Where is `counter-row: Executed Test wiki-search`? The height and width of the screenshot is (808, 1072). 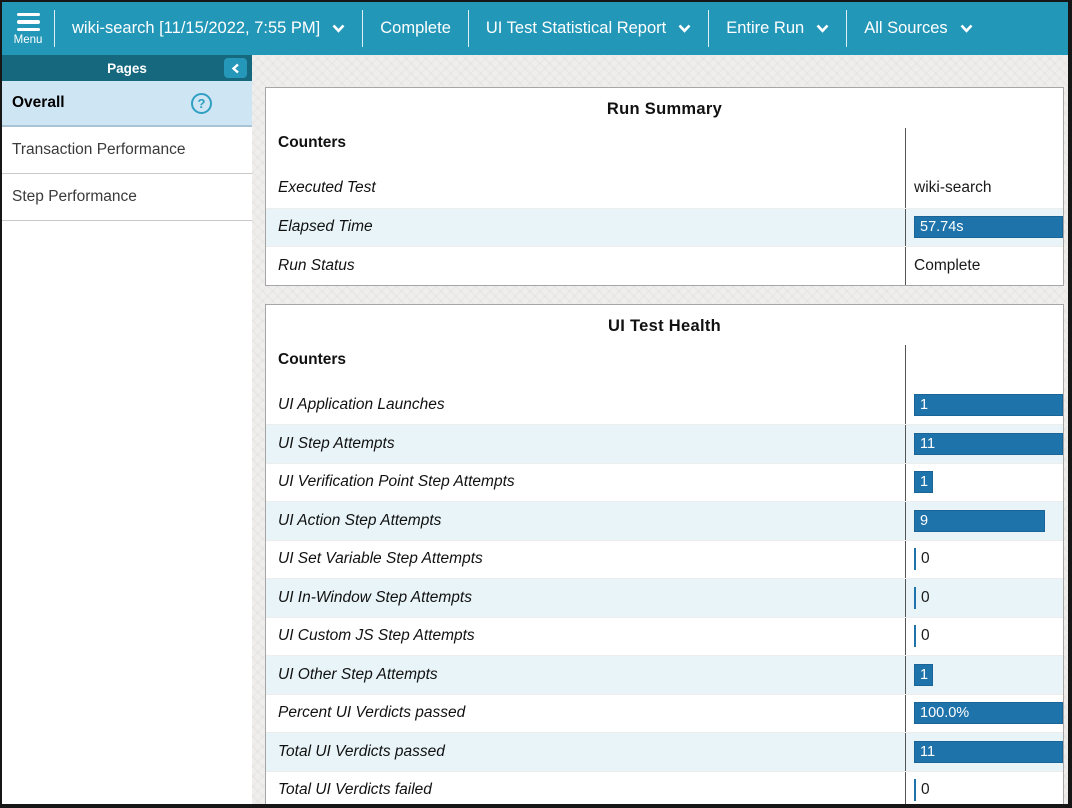 counter-row: Executed Test wiki-search is located at coordinates (664, 188).